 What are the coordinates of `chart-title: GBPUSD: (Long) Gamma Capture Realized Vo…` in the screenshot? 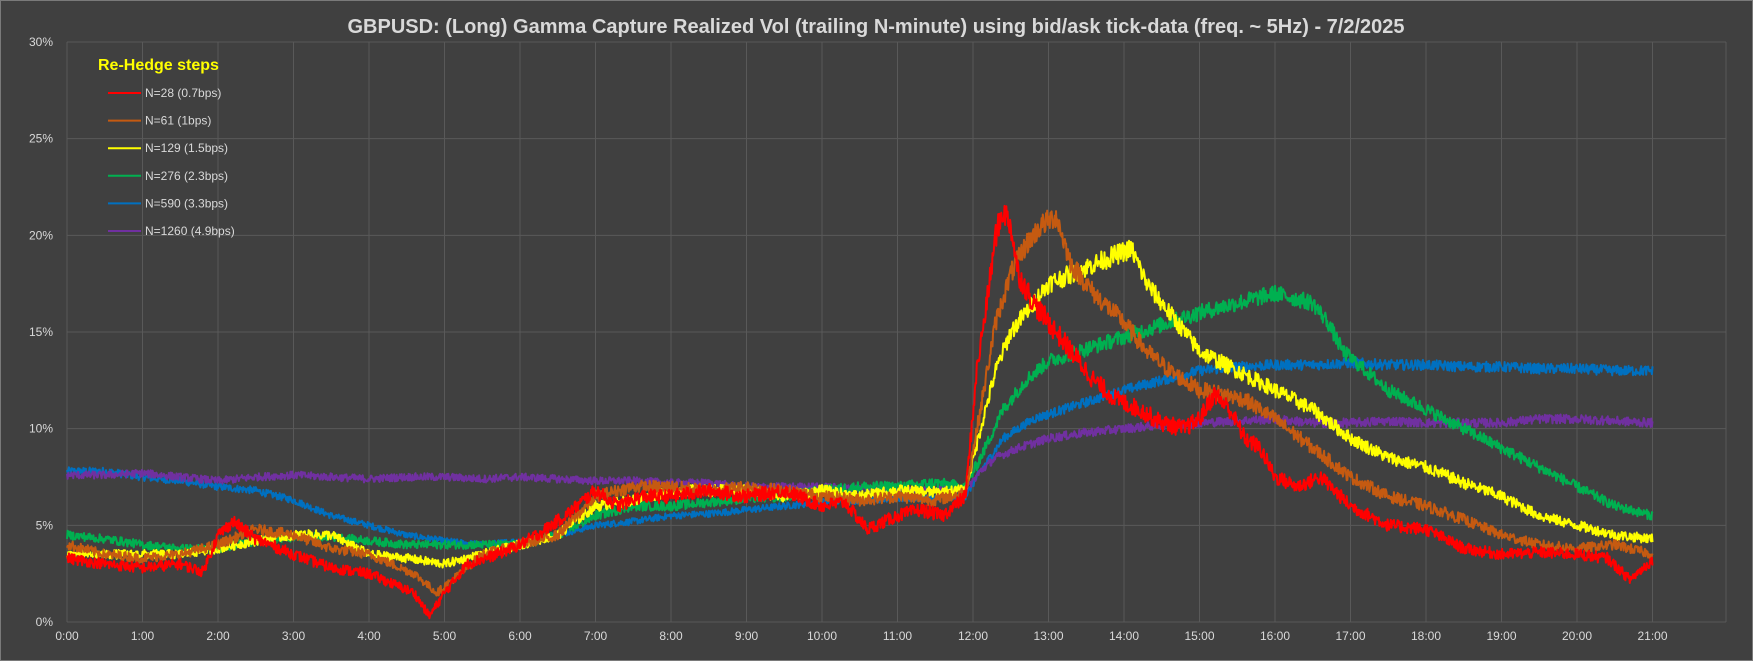 It's located at (875, 27).